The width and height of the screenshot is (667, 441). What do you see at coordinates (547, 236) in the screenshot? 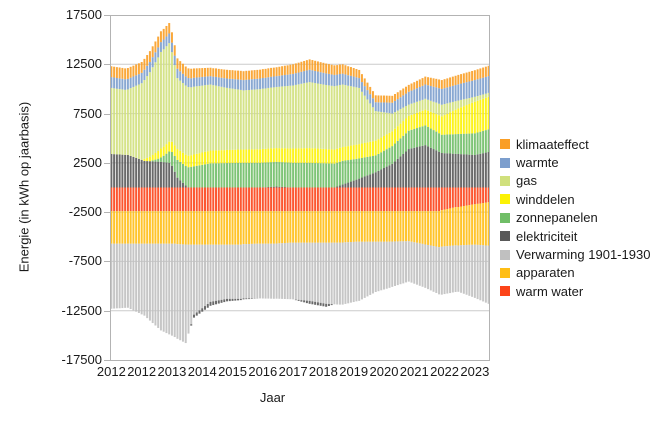
I see `legend-label: elektriciteit` at bounding box center [547, 236].